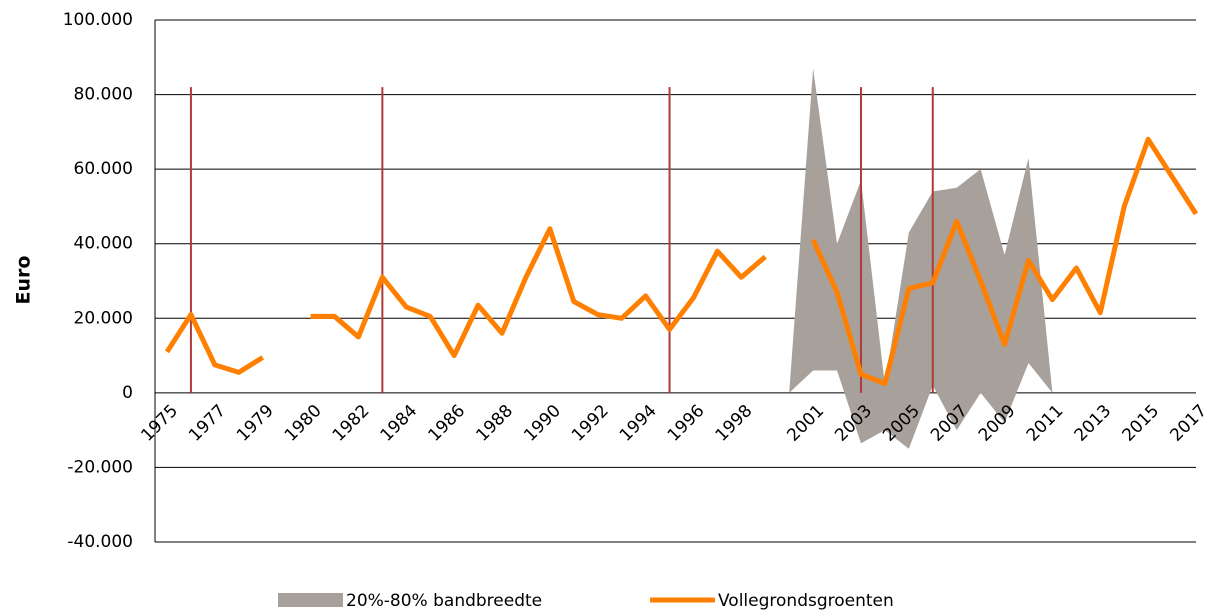 Image resolution: width=1205 pixels, height=612 pixels. Describe the element at coordinates (1093, 423) in the screenshot. I see `x-tick-label: 2013` at that location.